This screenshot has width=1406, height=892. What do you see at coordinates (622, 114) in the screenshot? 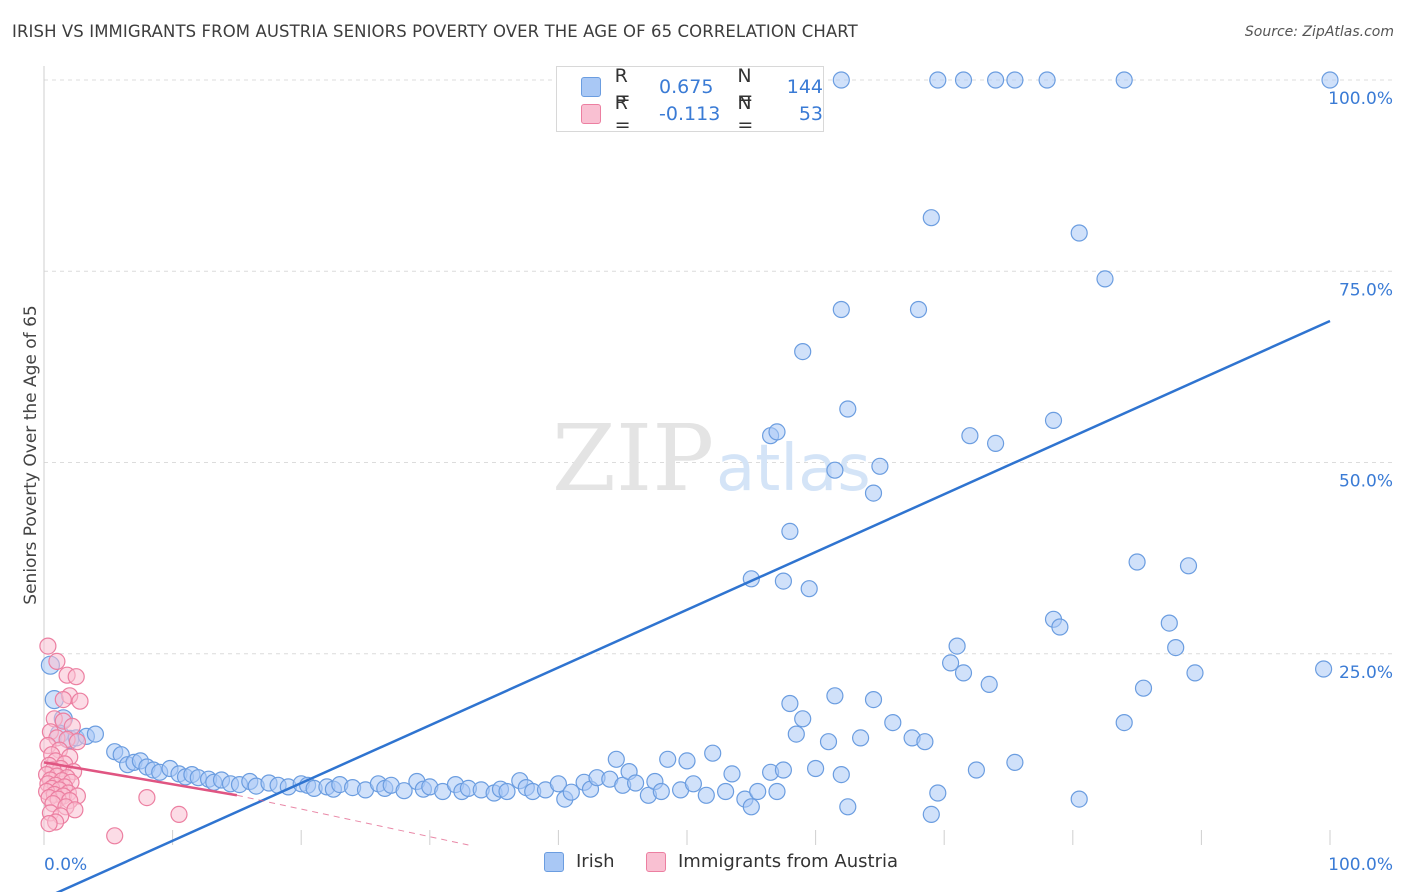
I see `legend-r-label: R =` at bounding box center [622, 114].